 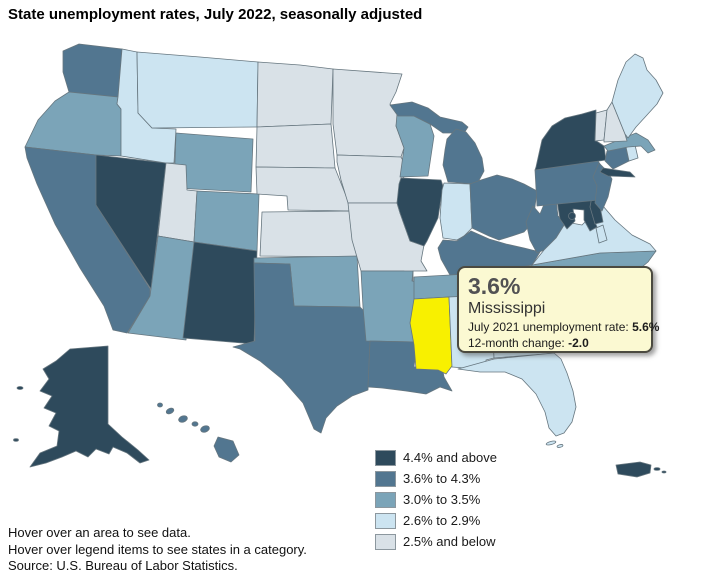 I want to click on legend-item-44-above: 4.4% and above, so click(x=436, y=457).